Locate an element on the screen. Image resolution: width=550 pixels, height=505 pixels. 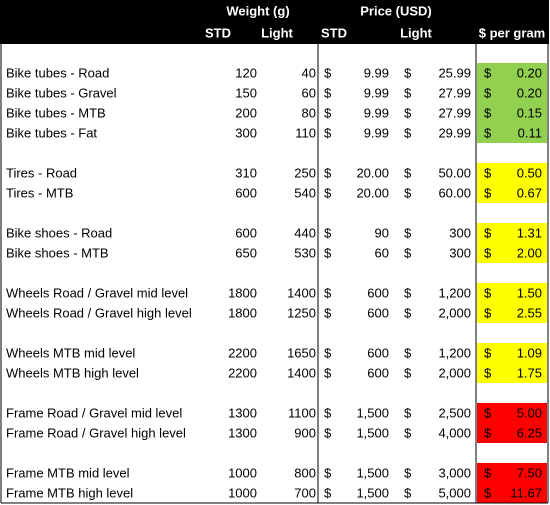
price-std: 90 is located at coordinates (382, 232).